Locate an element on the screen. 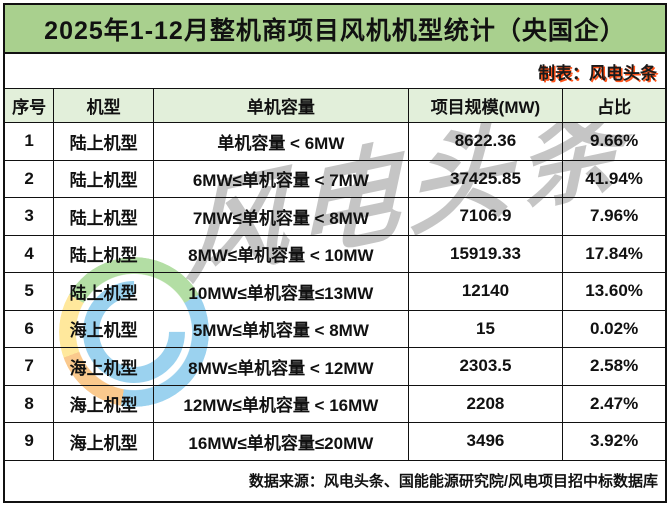 This screenshot has height=506, width=670. cell-unit-capacity: 16MW≤单机容量≤20MW is located at coordinates (280, 441).